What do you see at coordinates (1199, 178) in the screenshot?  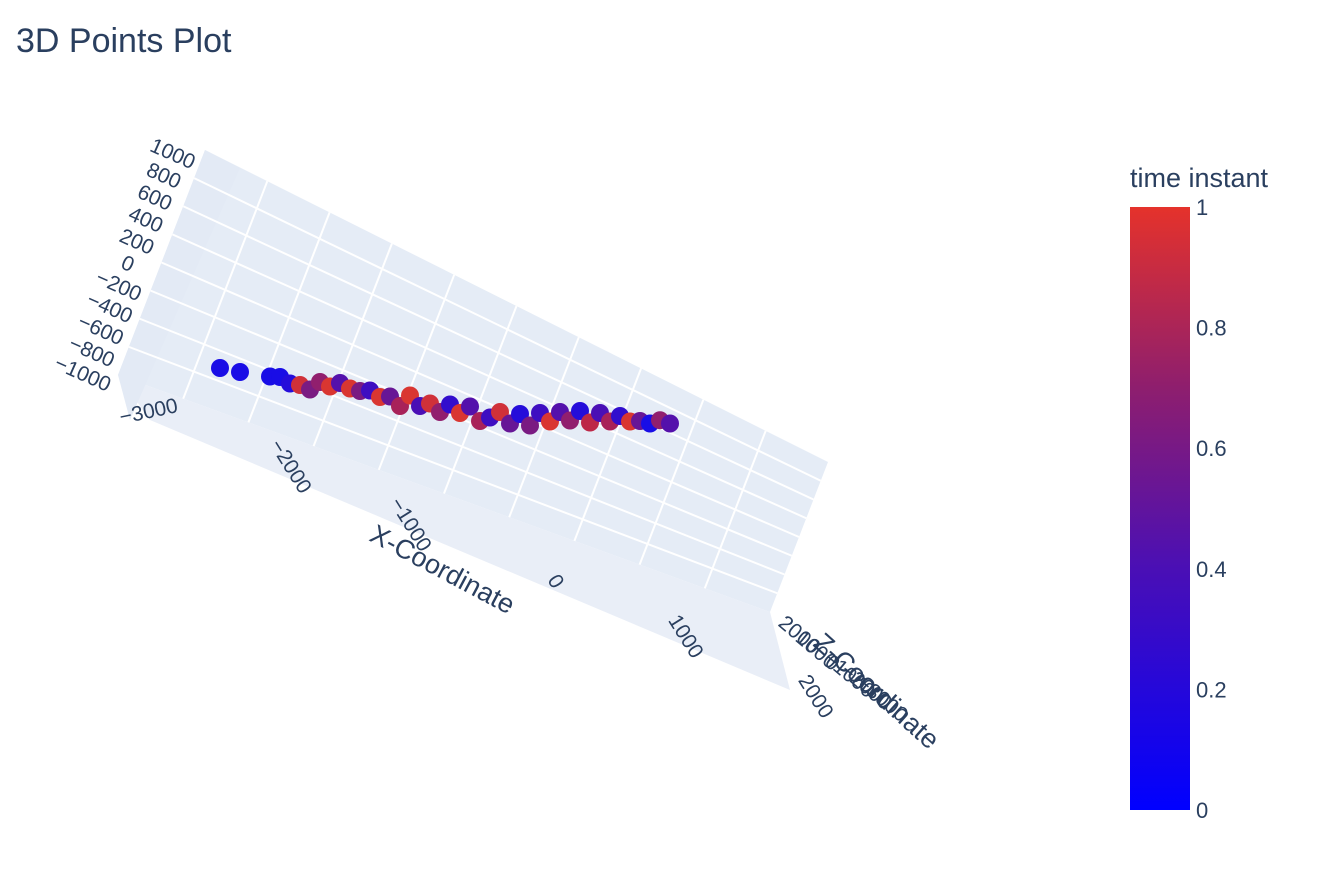 I see `colorbar-title: time instant` at bounding box center [1199, 178].